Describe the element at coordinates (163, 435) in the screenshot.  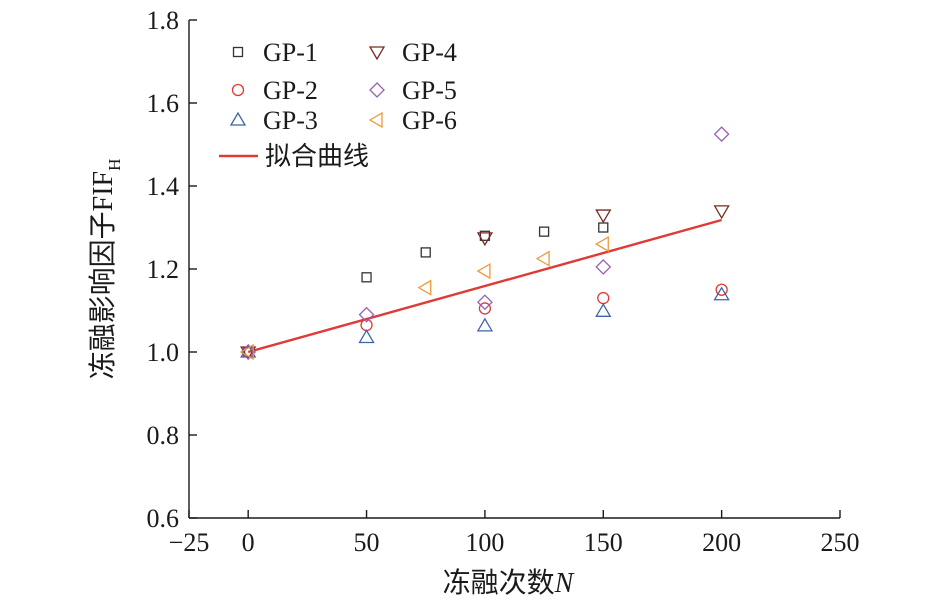
I see `y-tick-label: 0.8` at that location.